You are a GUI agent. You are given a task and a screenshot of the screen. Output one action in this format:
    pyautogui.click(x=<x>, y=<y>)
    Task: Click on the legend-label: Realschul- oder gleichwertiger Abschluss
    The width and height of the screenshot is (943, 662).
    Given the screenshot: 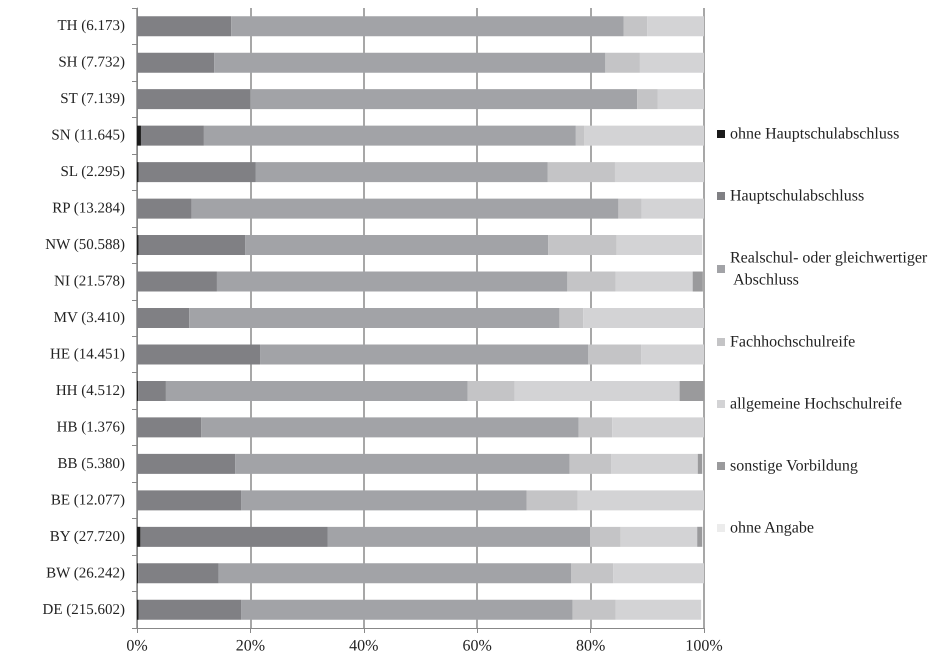 What is the action you would take?
    pyautogui.click(x=829, y=269)
    